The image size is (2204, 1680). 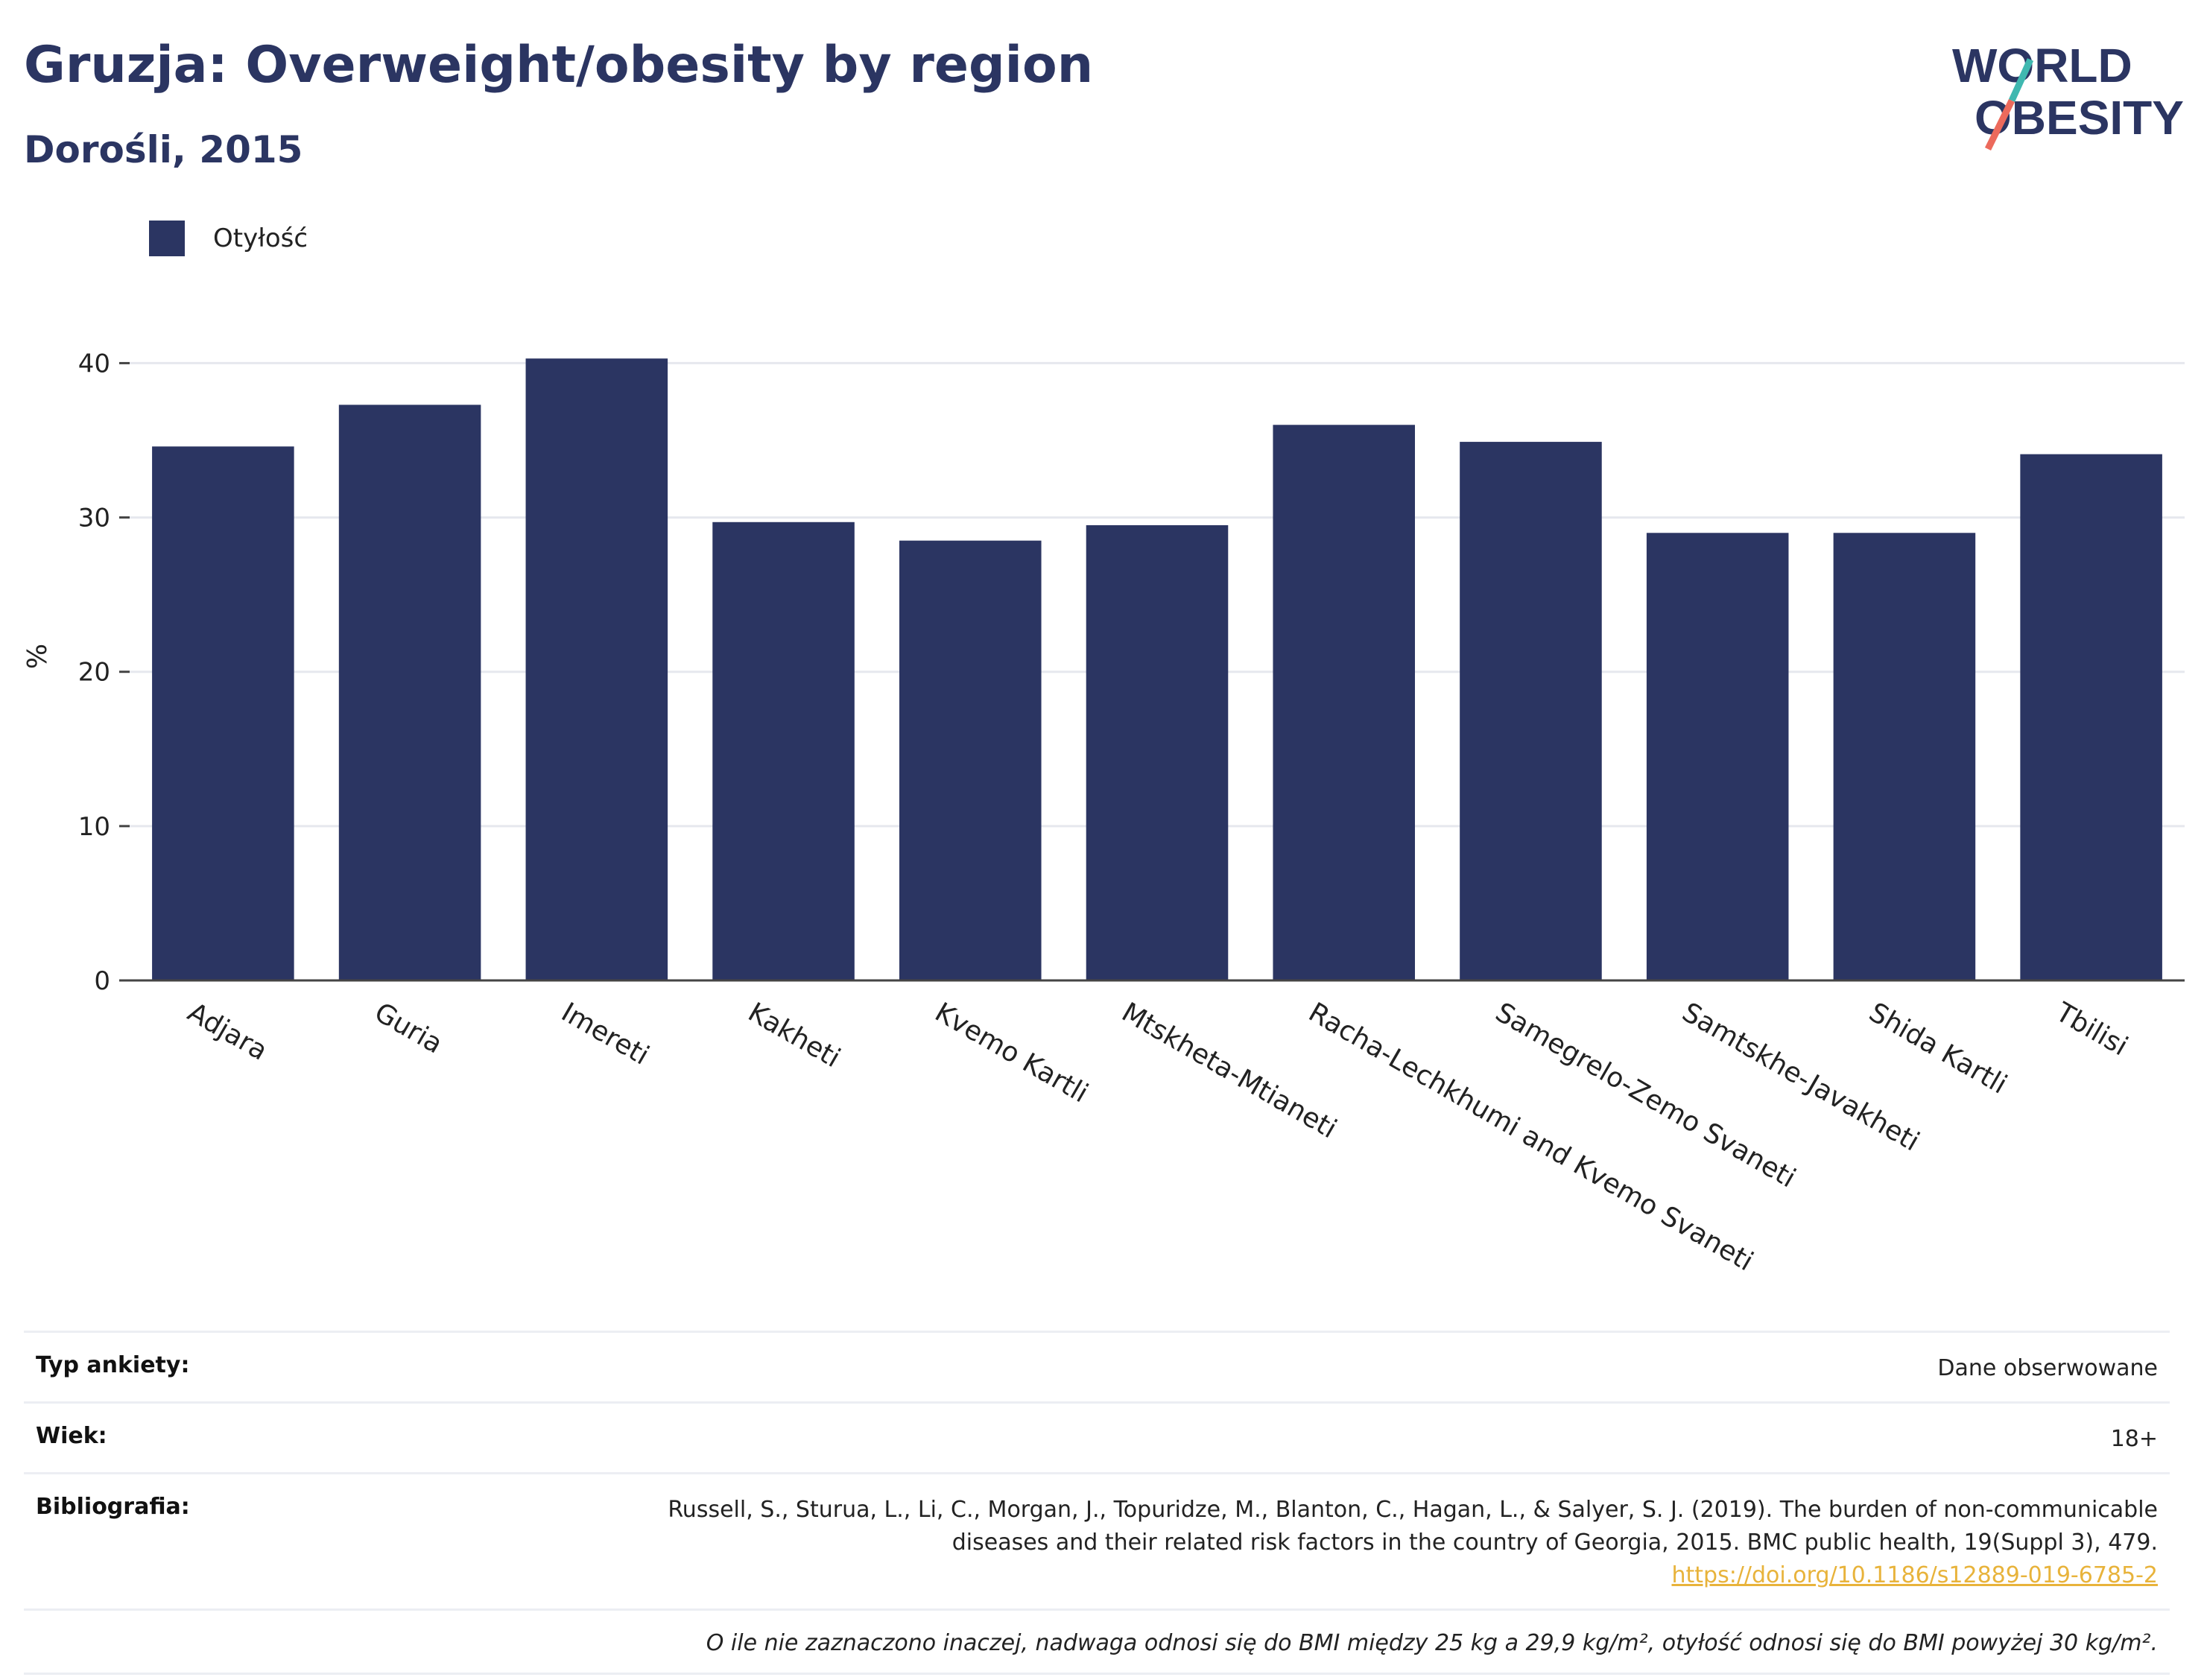 What do you see at coordinates (71, 1436) in the screenshot?
I see `age-label: Wiek:` at bounding box center [71, 1436].